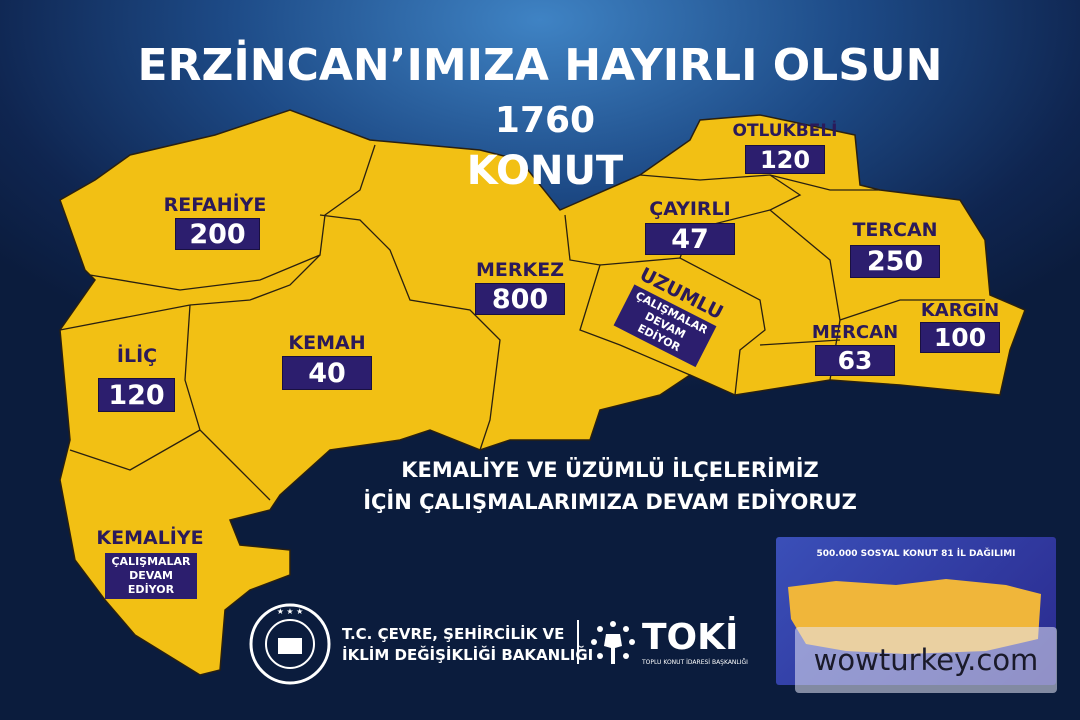 This screenshot has height=720, width=1080. What do you see at coordinates (895, 230) in the screenshot?
I see `district-name: TERCAN` at bounding box center [895, 230].